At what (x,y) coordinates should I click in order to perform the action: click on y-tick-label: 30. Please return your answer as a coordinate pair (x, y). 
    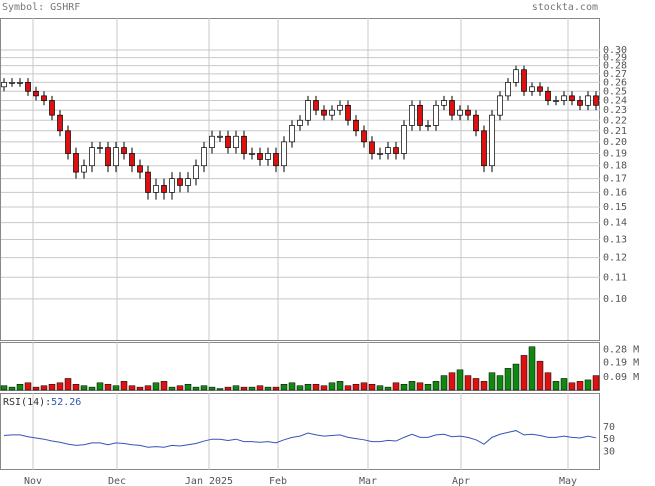
    Looking at the image, I should click on (609, 452).